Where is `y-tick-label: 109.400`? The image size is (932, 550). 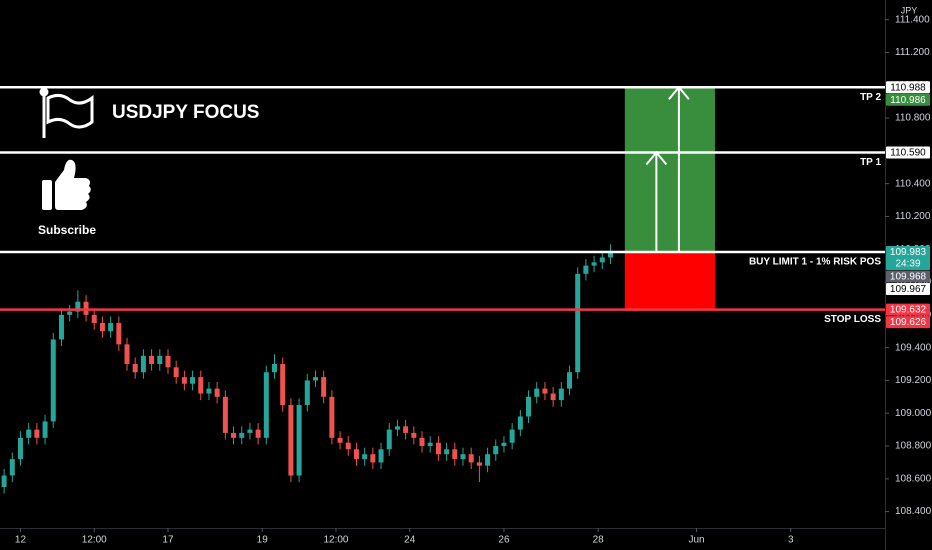 y-tick-label: 109.400 is located at coordinates (913, 347).